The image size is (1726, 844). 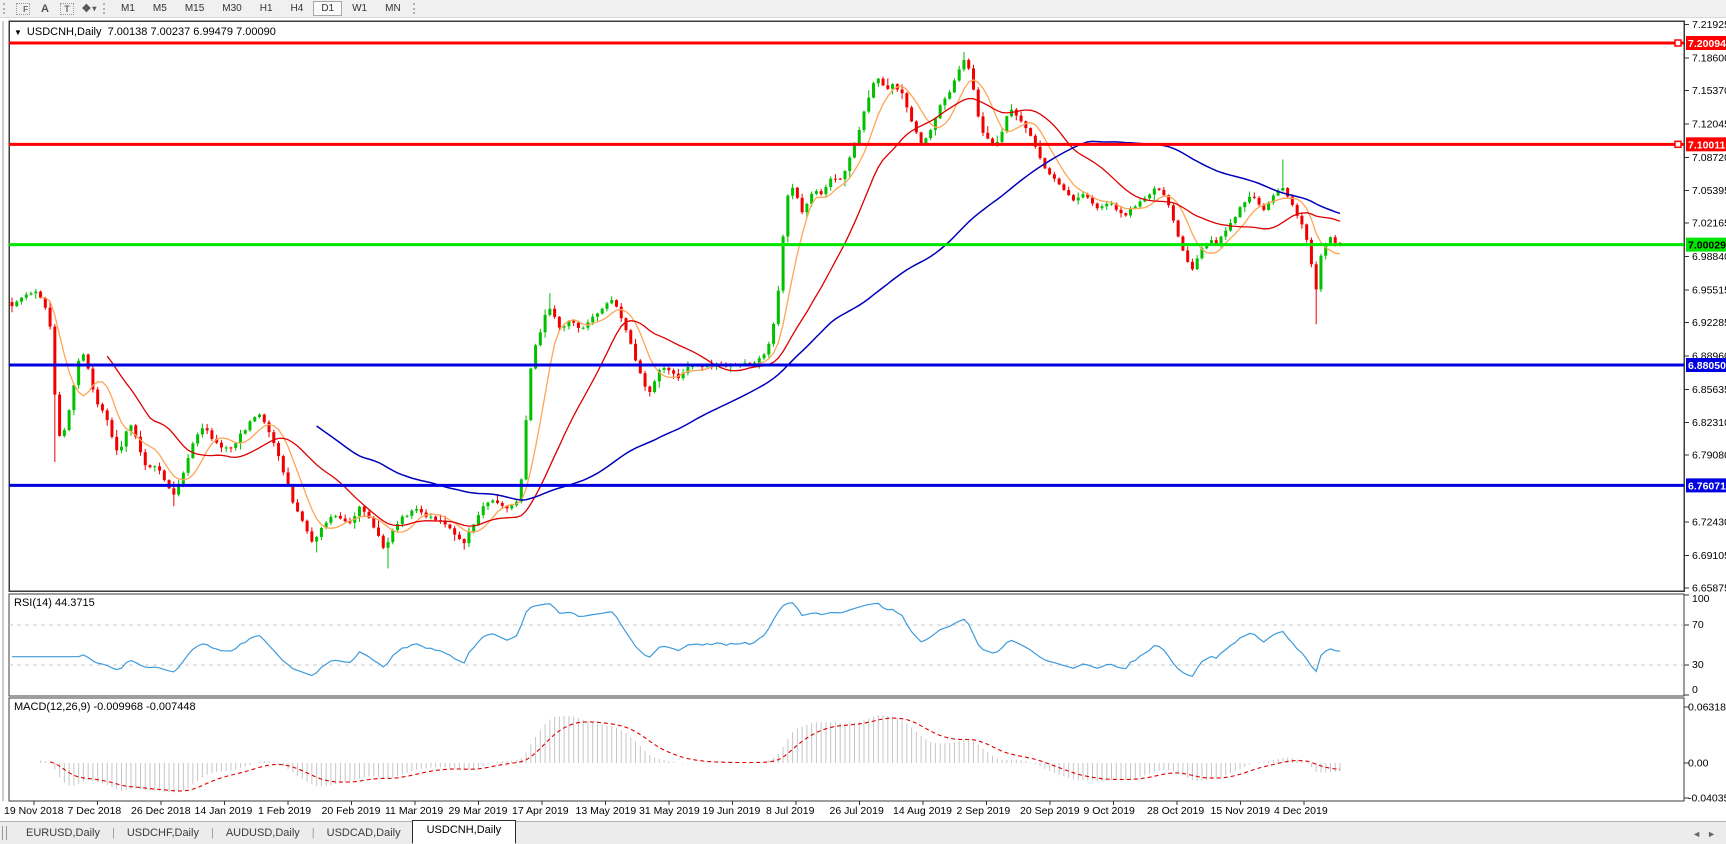 I want to click on price-tick-label: 6.92285, so click(x=1709, y=323).